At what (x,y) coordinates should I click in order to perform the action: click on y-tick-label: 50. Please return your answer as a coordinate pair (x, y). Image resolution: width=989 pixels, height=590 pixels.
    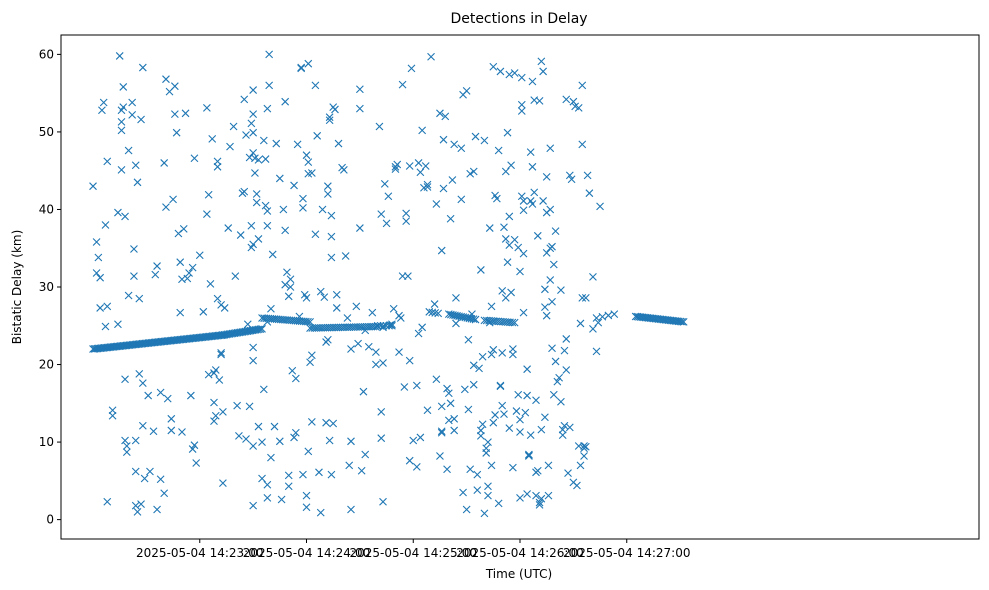
    Looking at the image, I should click on (46, 132).